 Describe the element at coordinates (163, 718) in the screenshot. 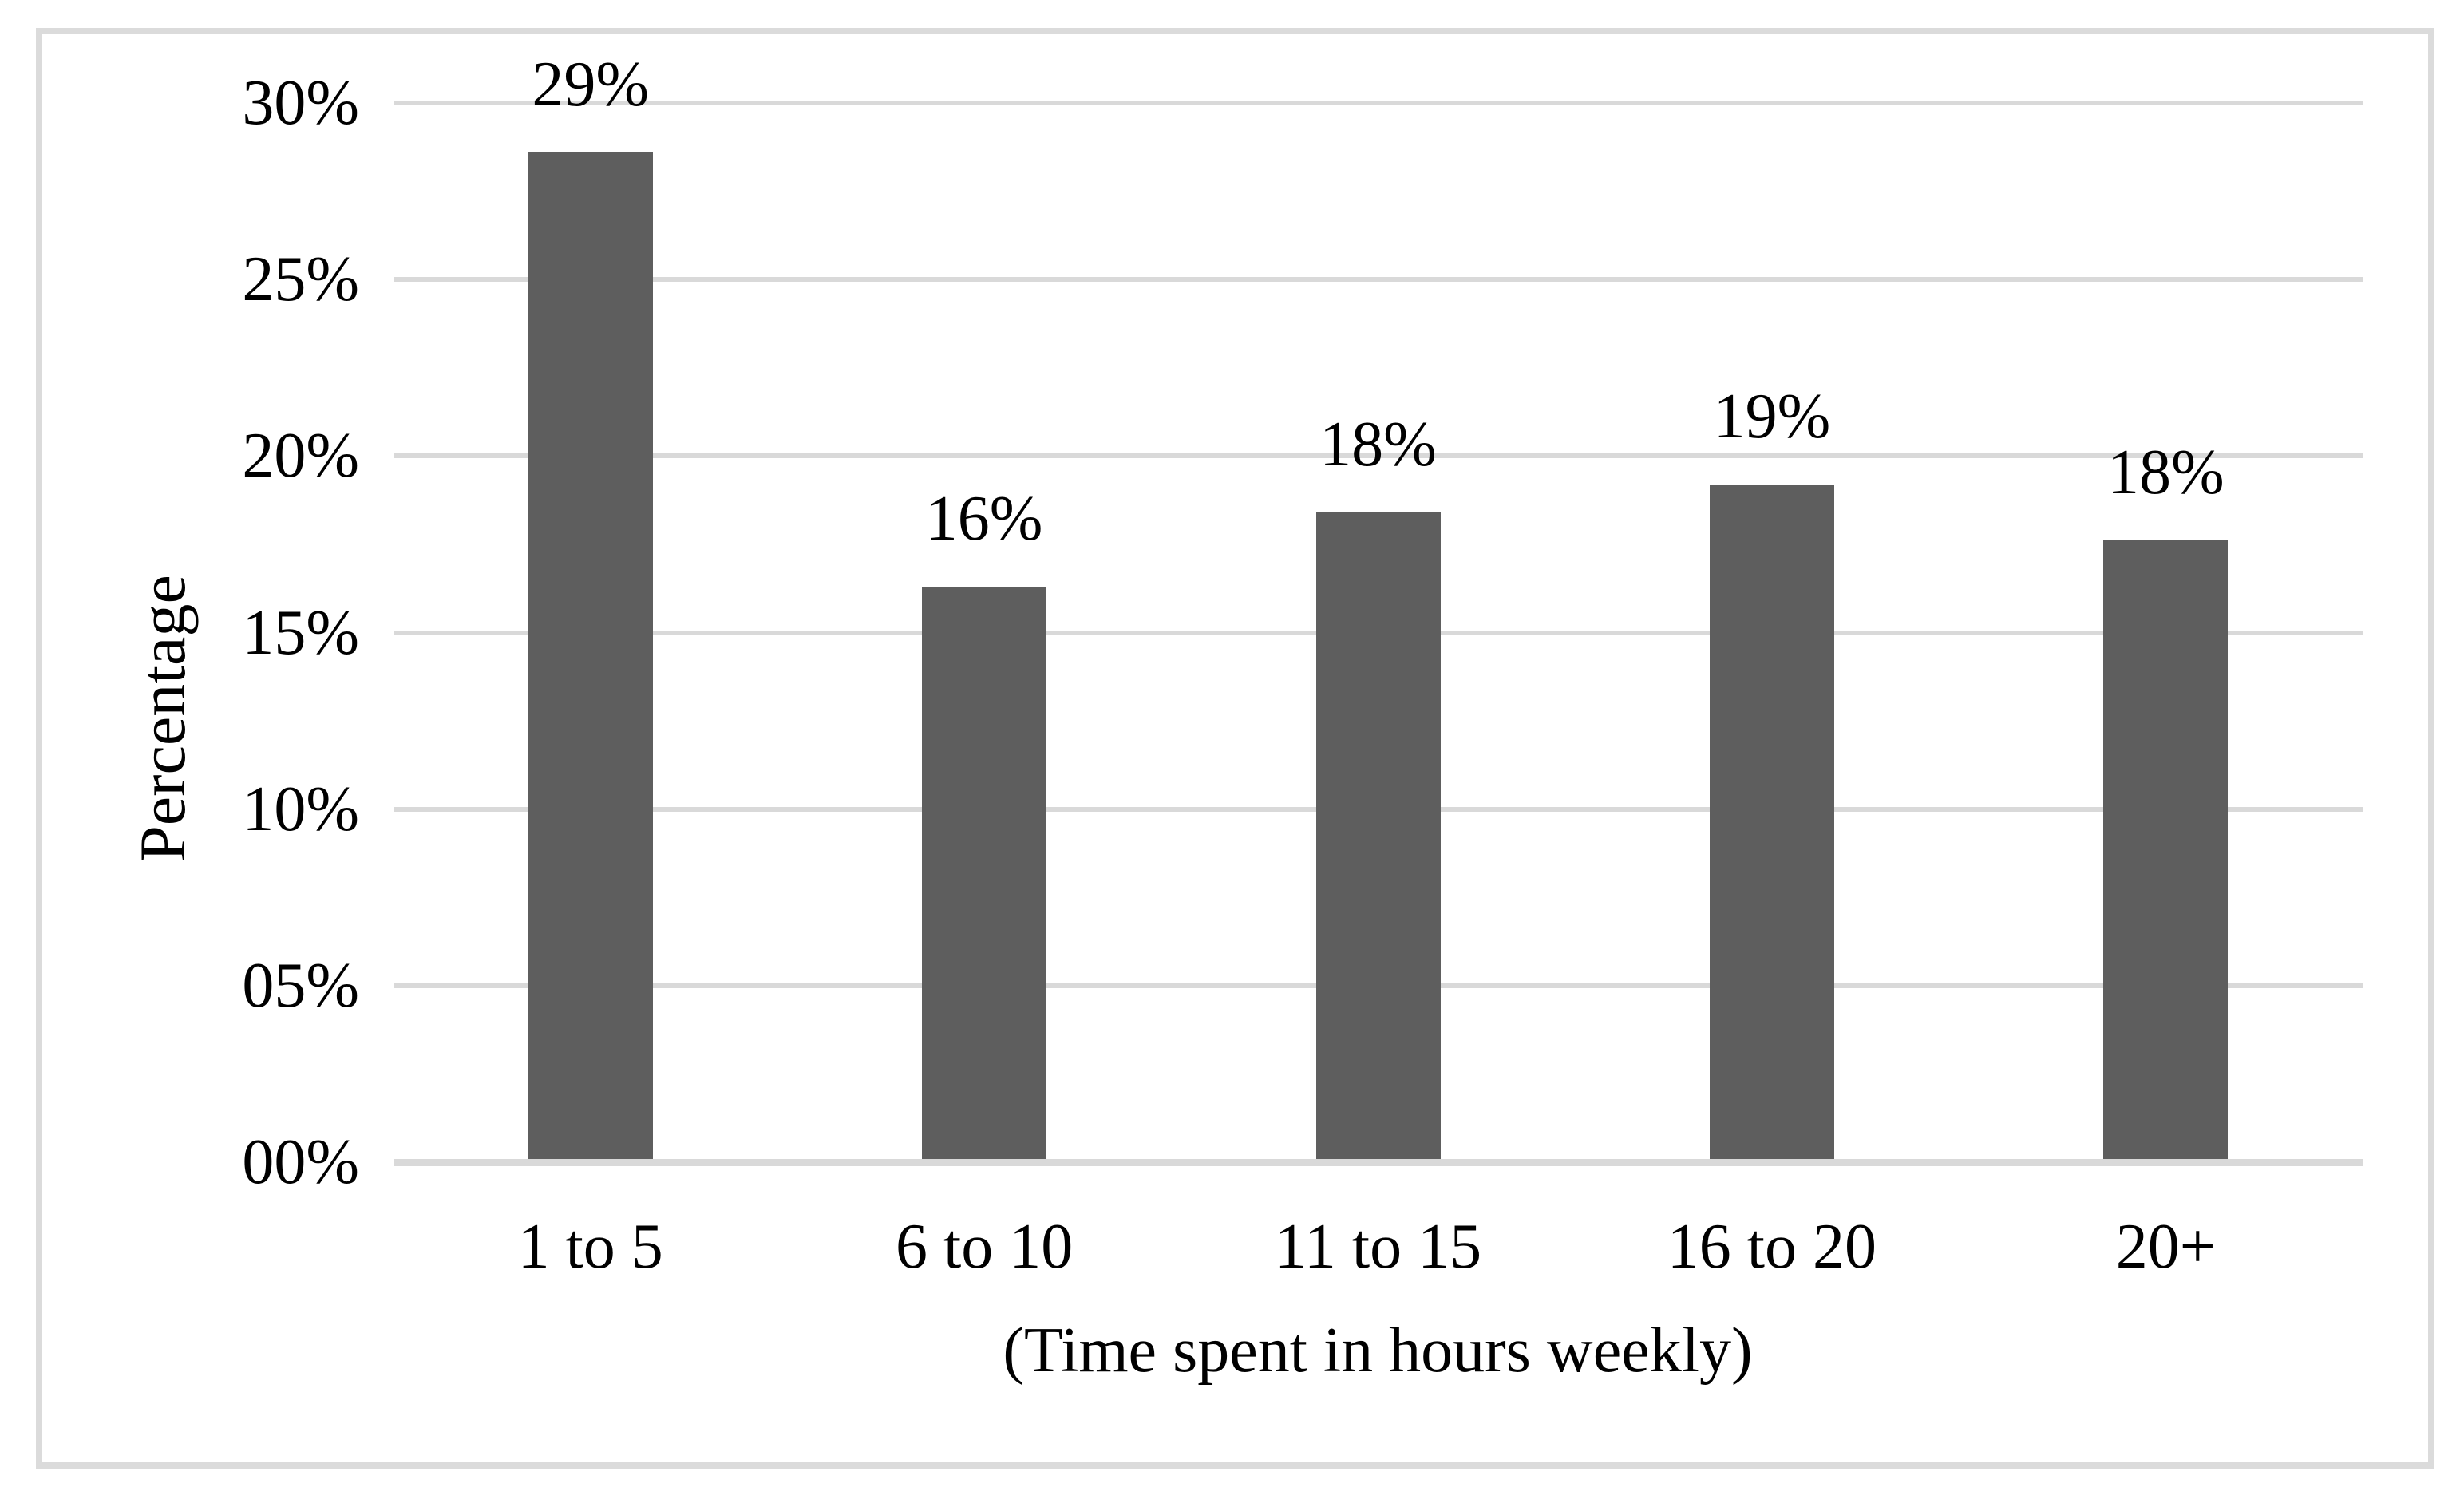

I see `y-axis-title: Percentage` at that location.